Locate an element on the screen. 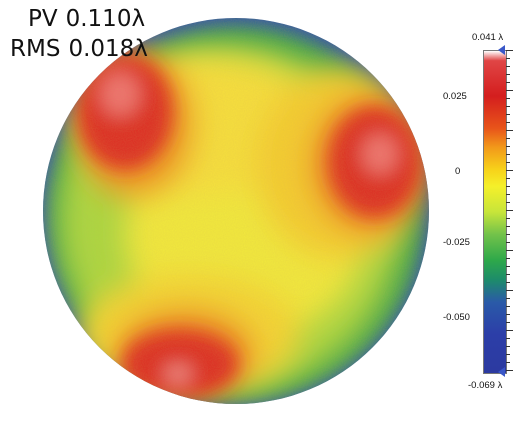  color-scale-bar is located at coordinates (495, 212).